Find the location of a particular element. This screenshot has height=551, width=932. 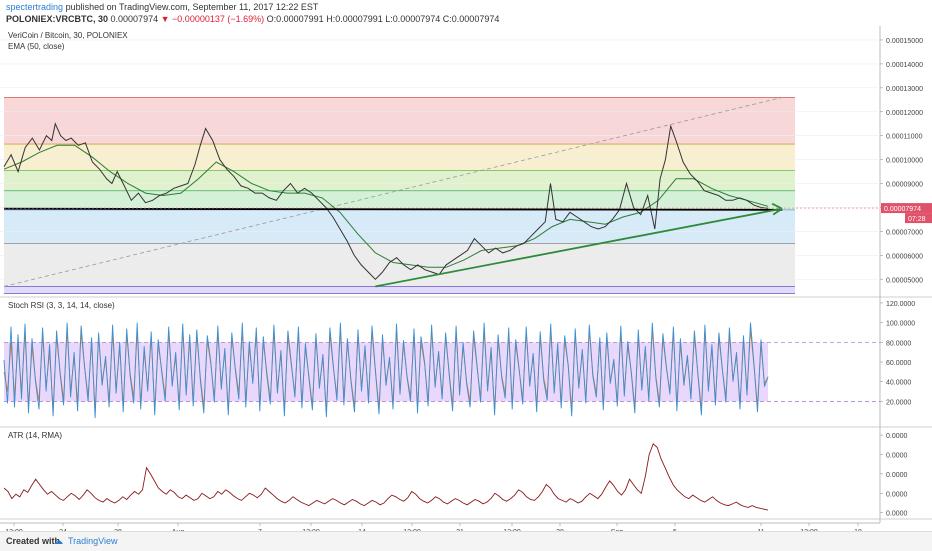

rsi-y-tick-label: 60.0000 is located at coordinates (898, 363).